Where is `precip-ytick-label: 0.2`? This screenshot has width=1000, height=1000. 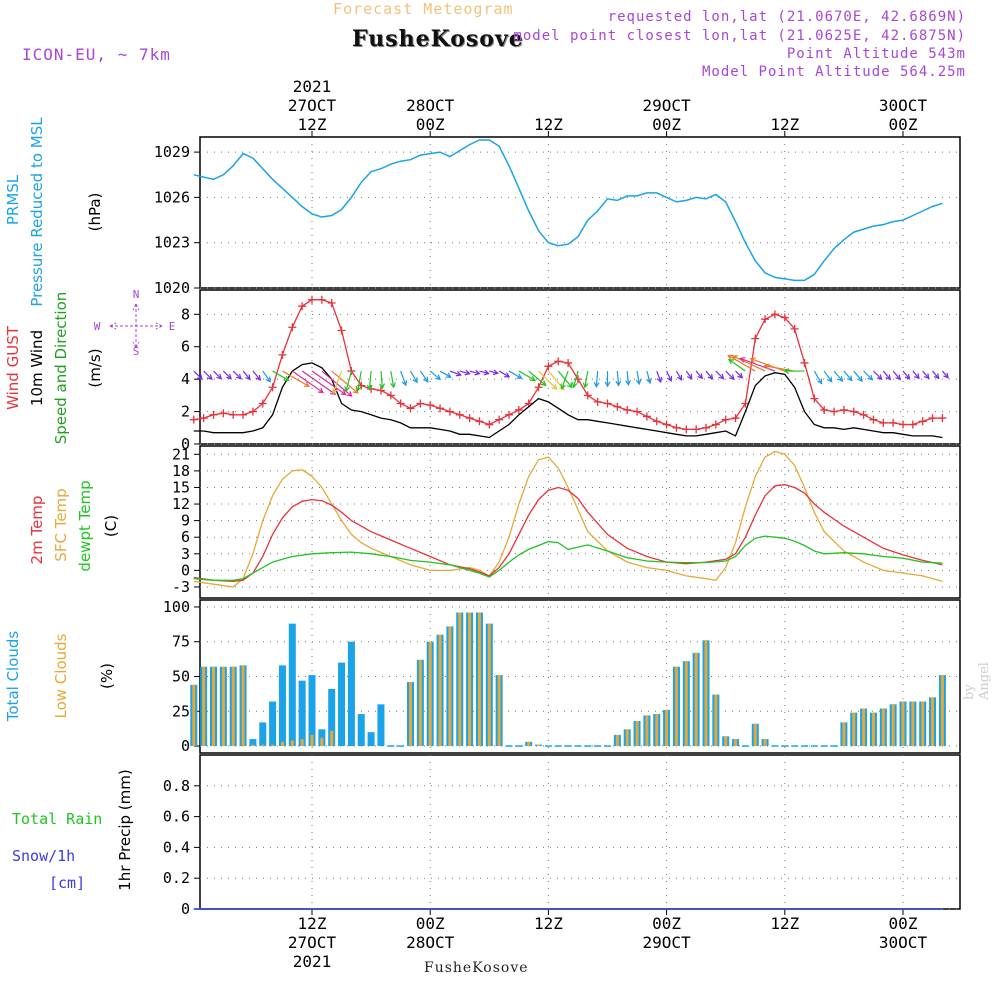 precip-ytick-label: 0.2 is located at coordinates (176, 878).